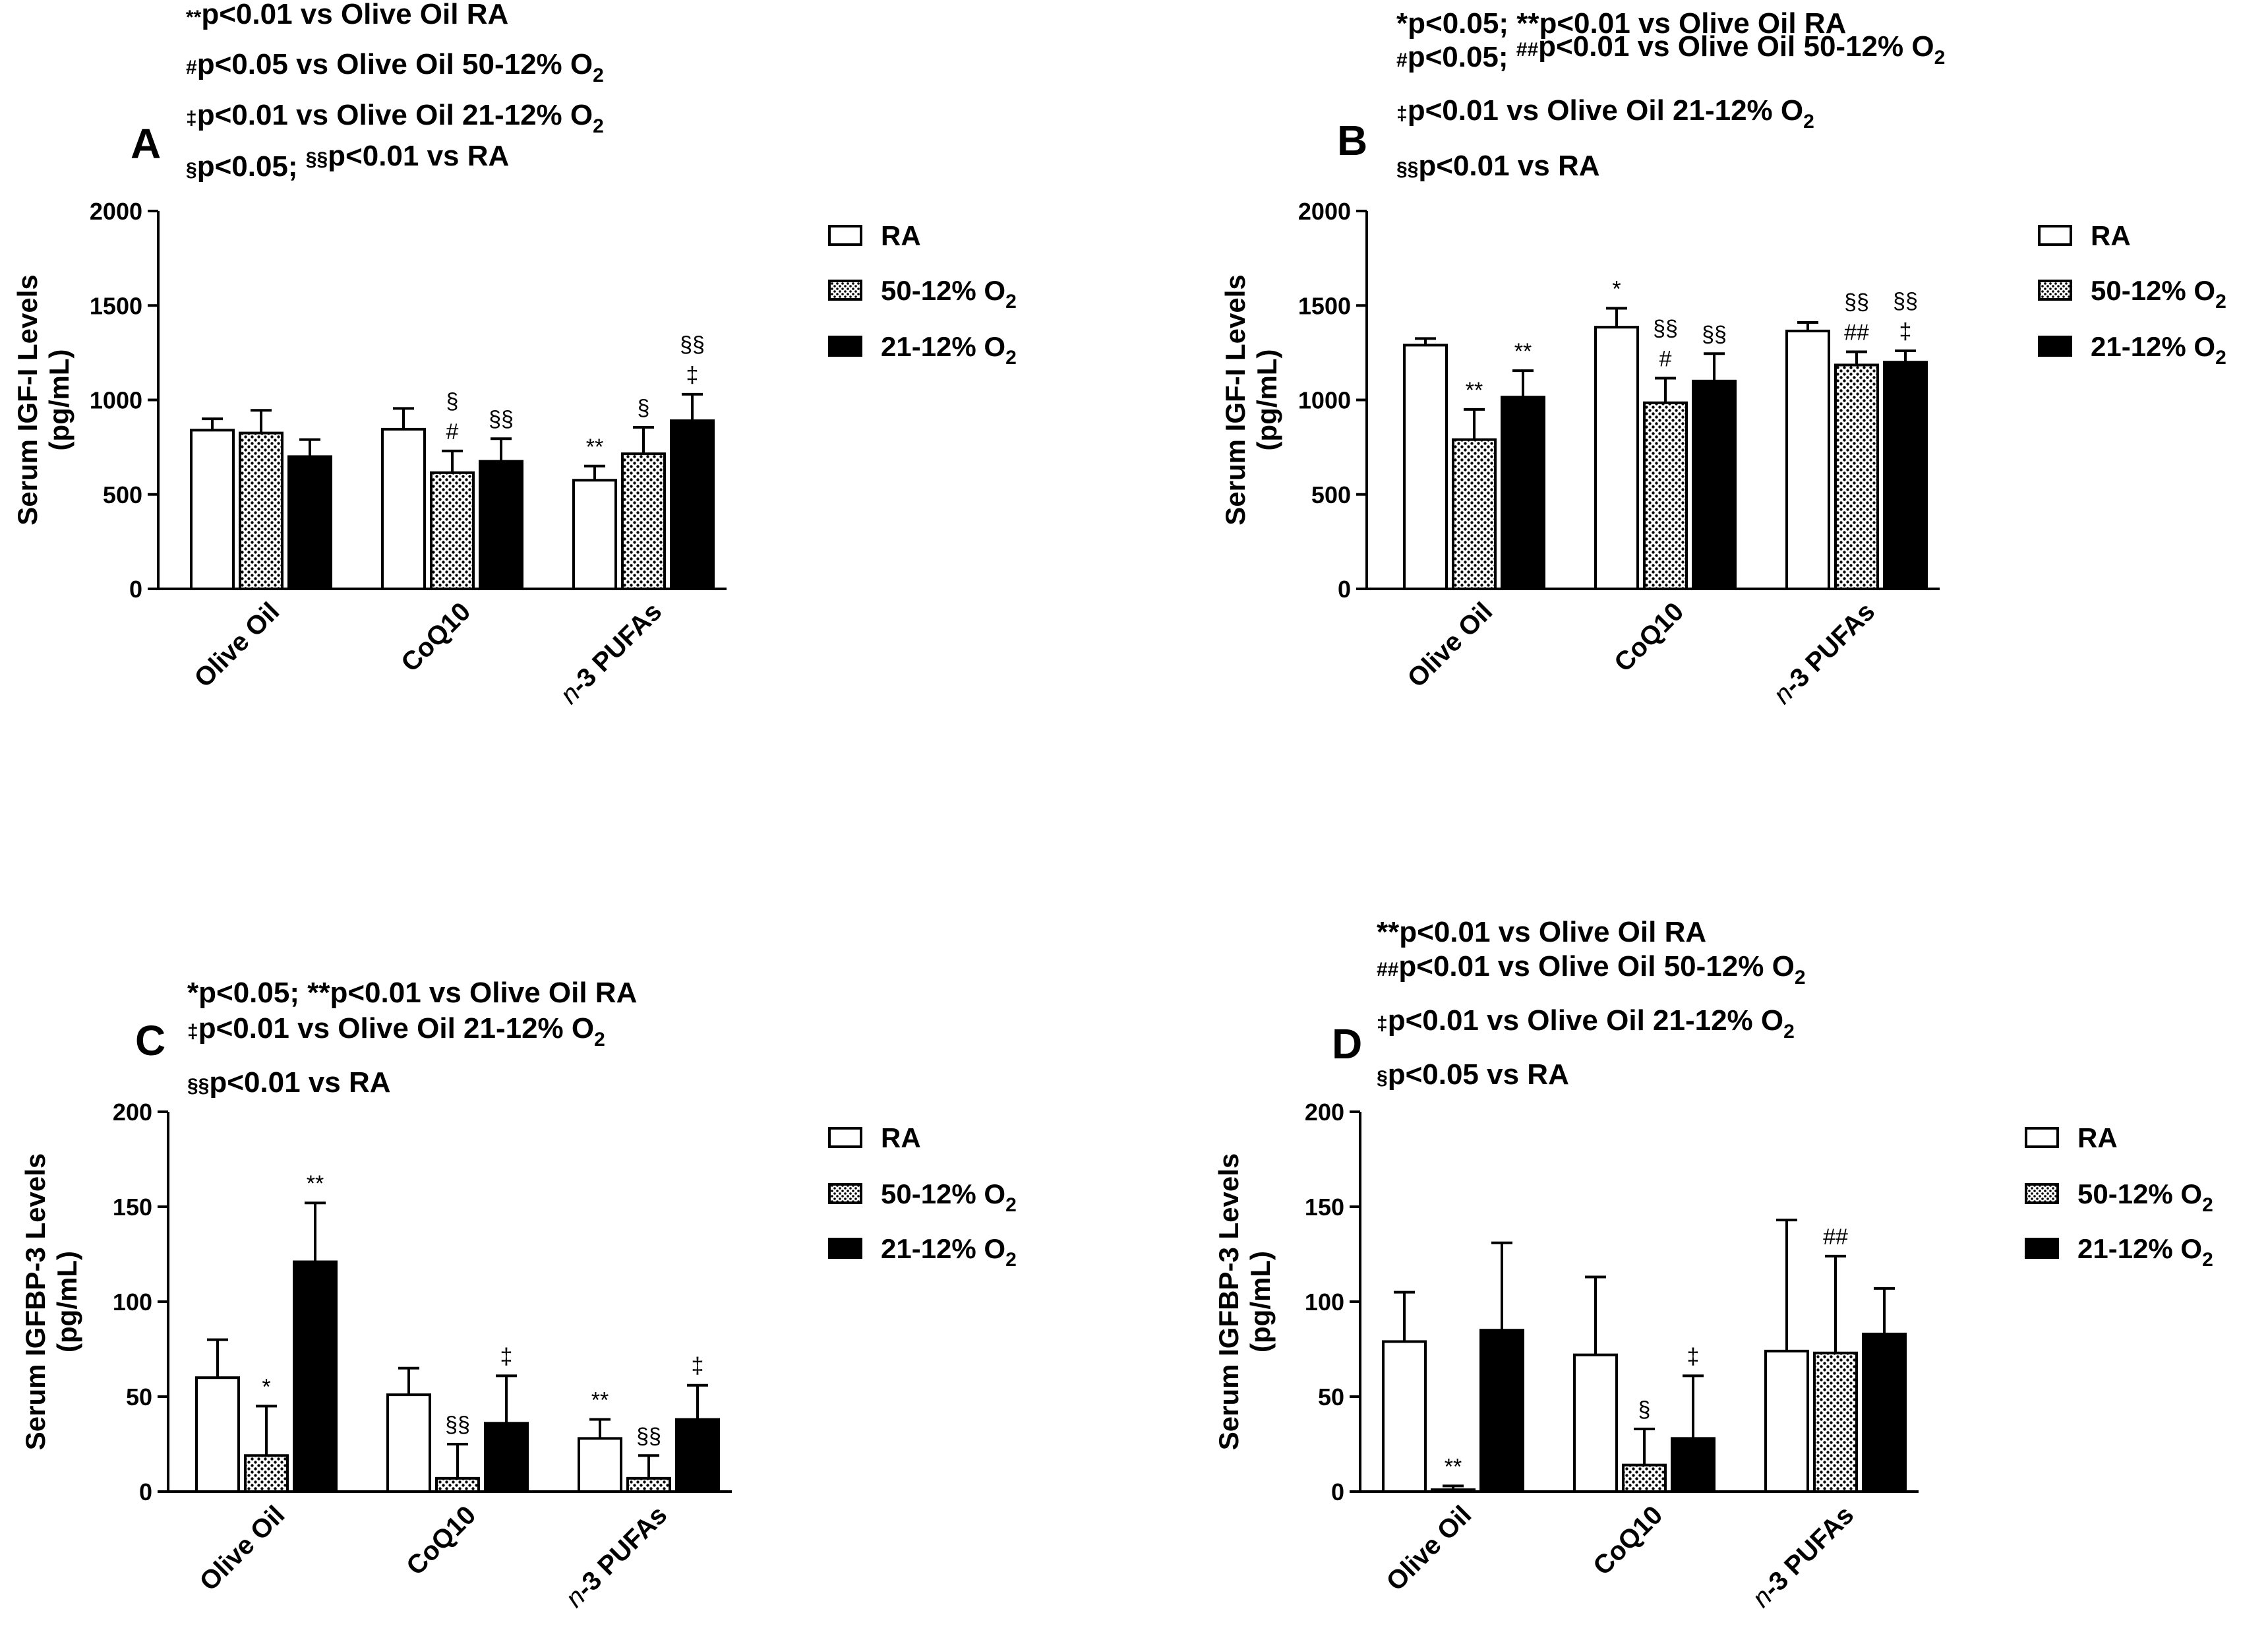 Image resolution: width=2268 pixels, height=1638 pixels. What do you see at coordinates (1251, 400) in the screenshot?
I see `y-axis-label: Serum IGF-I Levels(pg/mL)` at bounding box center [1251, 400].